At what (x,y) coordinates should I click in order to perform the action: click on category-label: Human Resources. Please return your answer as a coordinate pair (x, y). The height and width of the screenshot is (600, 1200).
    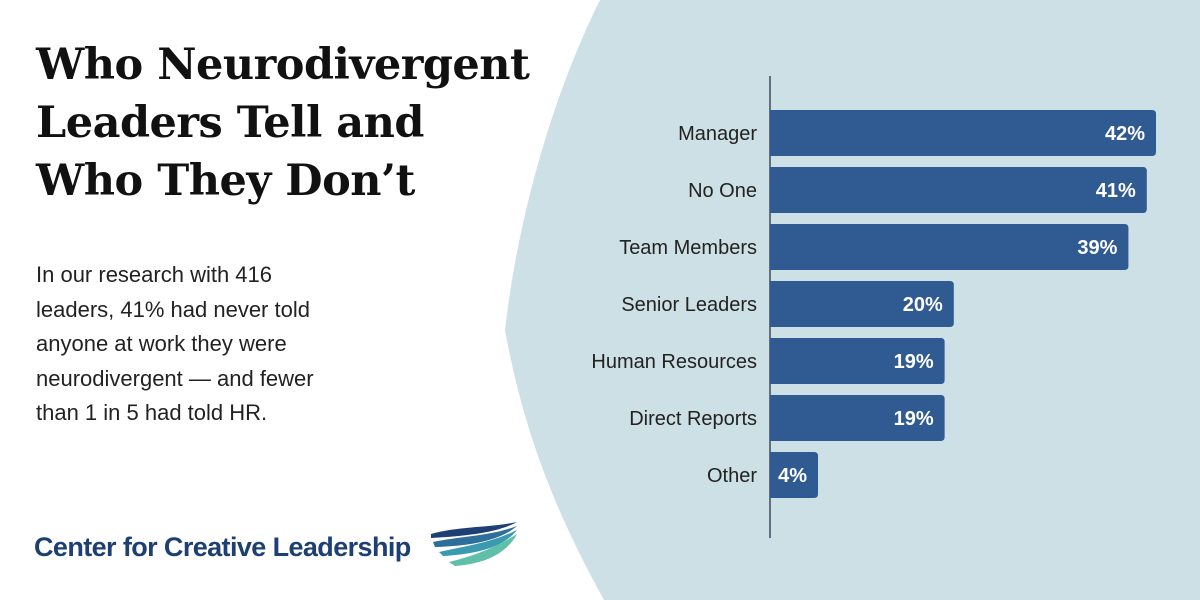
    Looking at the image, I should click on (674, 362).